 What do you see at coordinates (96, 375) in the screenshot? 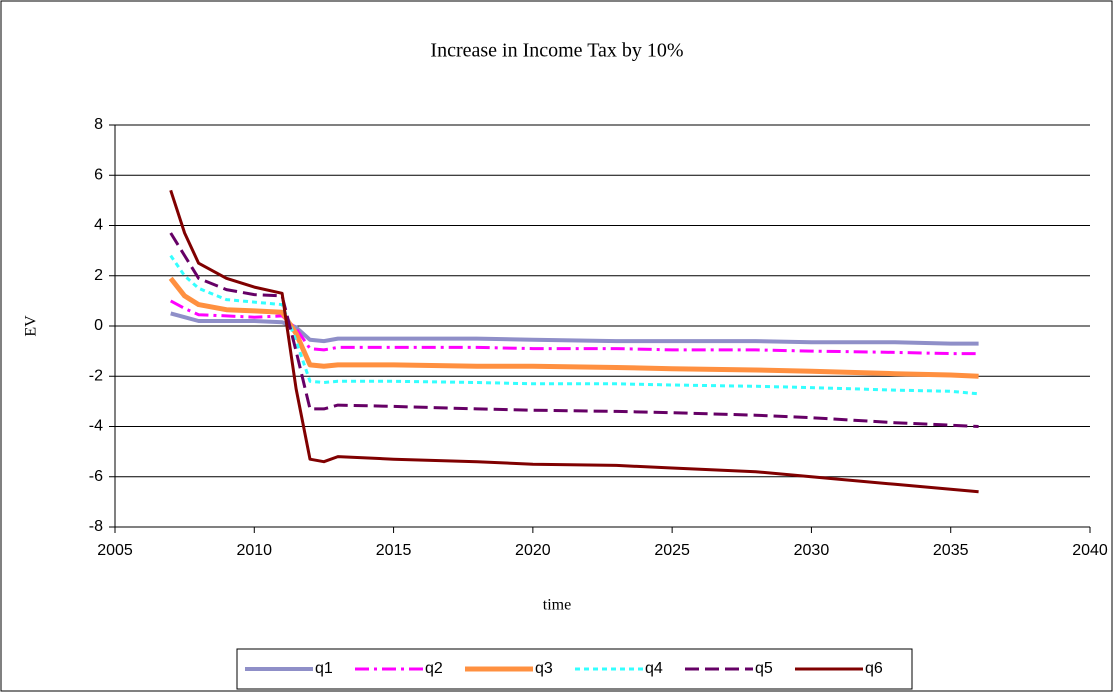
I see `y-tick-label: -2` at bounding box center [96, 375].